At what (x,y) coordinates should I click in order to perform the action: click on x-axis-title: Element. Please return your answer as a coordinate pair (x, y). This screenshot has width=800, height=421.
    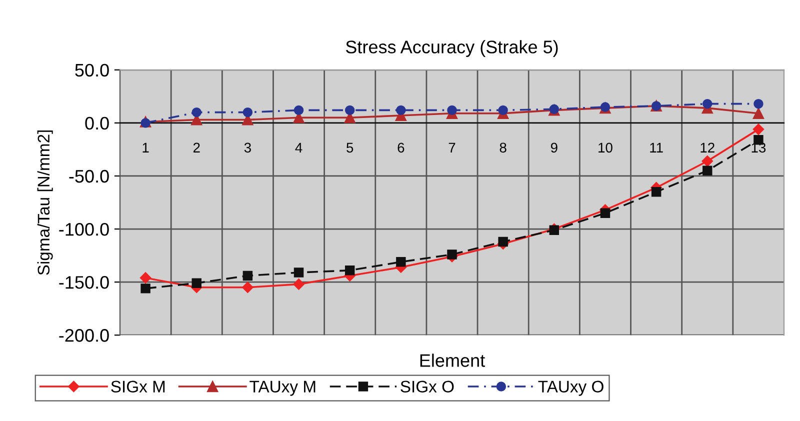
    Looking at the image, I should click on (452, 360).